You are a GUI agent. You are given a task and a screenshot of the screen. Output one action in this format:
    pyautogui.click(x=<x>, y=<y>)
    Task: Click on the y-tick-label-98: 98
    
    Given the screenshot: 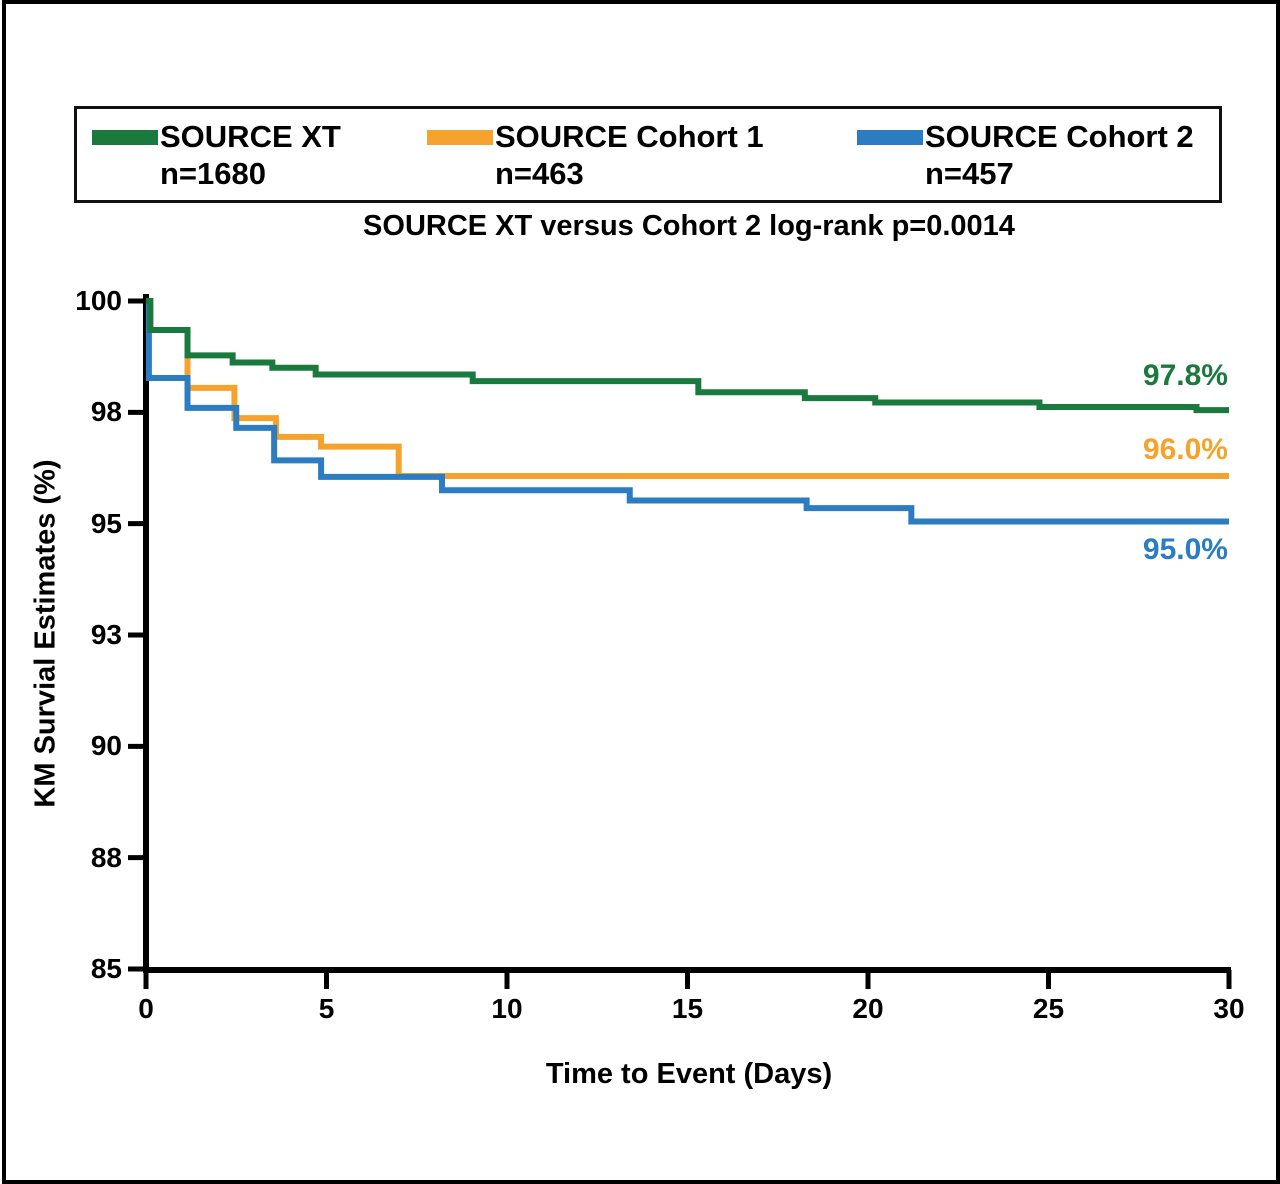 What is the action you would take?
    pyautogui.click(x=106, y=412)
    